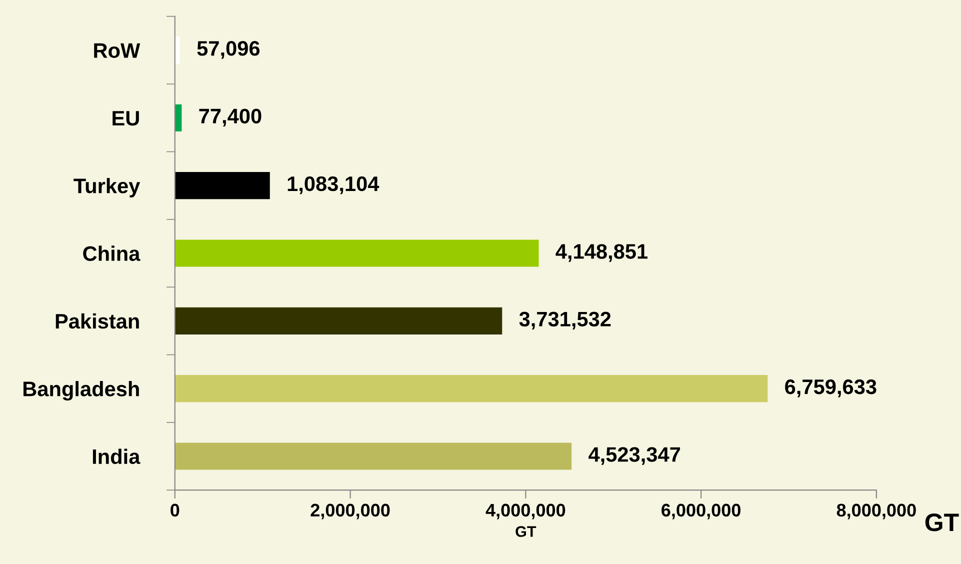 This screenshot has height=564, width=961. Describe the element at coordinates (116, 456) in the screenshot. I see `y-tick-label: India` at that location.